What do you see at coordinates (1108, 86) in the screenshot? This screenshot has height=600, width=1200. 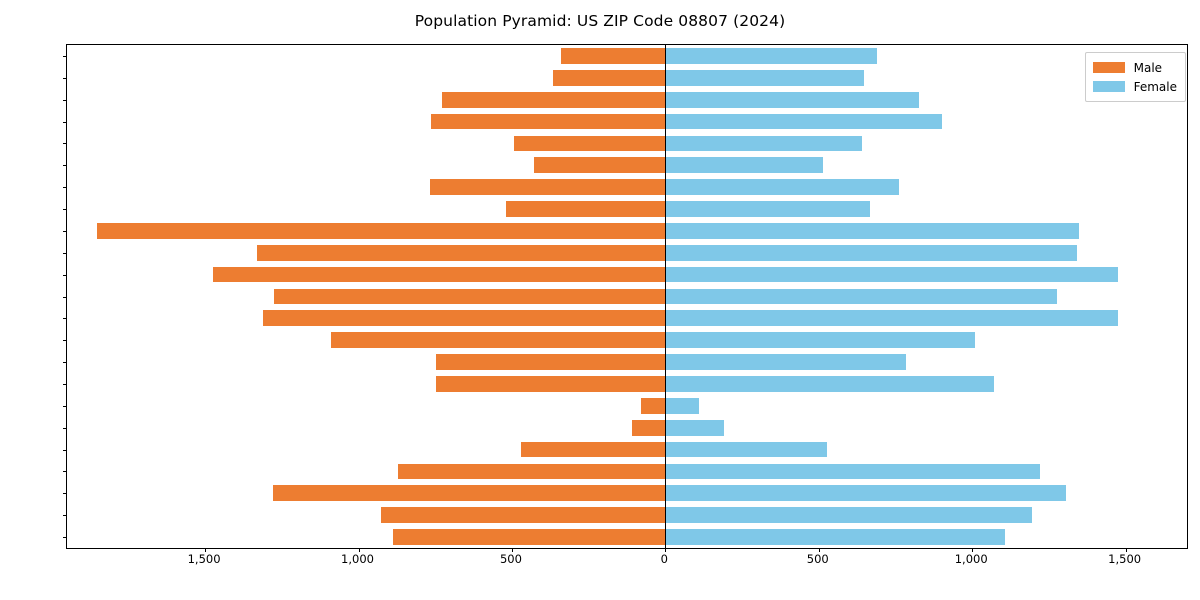 I see `legend-swatch-female` at bounding box center [1108, 86].